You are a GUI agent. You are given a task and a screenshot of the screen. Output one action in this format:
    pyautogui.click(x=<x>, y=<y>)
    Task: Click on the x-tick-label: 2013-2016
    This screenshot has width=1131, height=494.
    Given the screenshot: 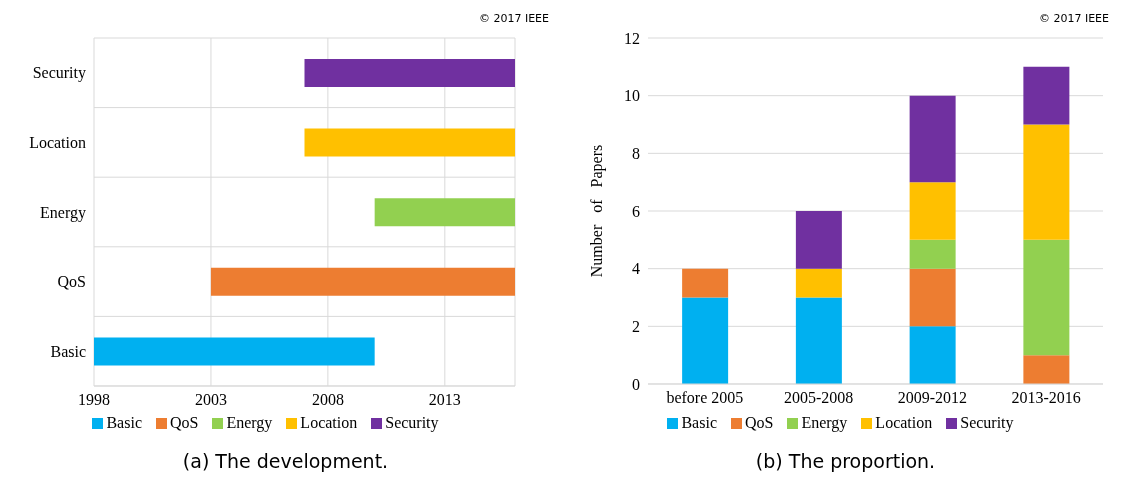 What is the action you would take?
    pyautogui.click(x=1046, y=398)
    